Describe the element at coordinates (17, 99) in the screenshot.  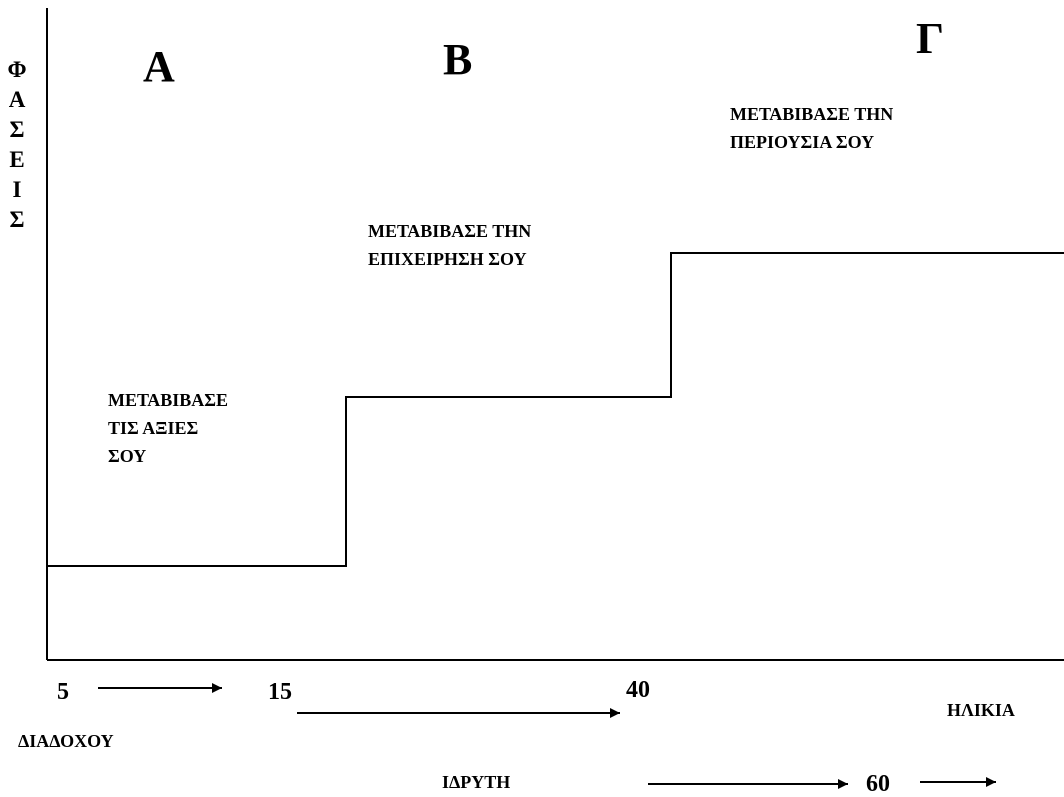
I see `y-axis-letter: Α` at that location.